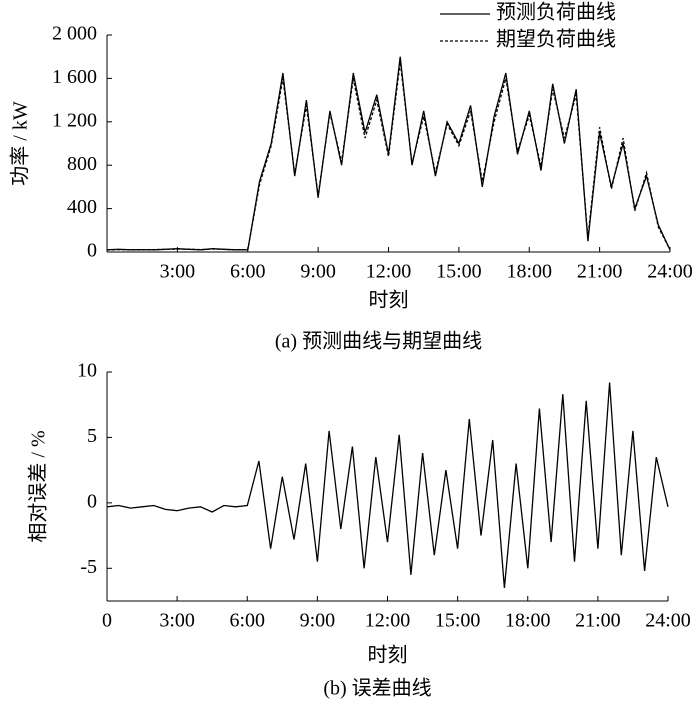  Describe the element at coordinates (556, 12) in the screenshot. I see `legend-label: 预测负荷曲线` at that location.